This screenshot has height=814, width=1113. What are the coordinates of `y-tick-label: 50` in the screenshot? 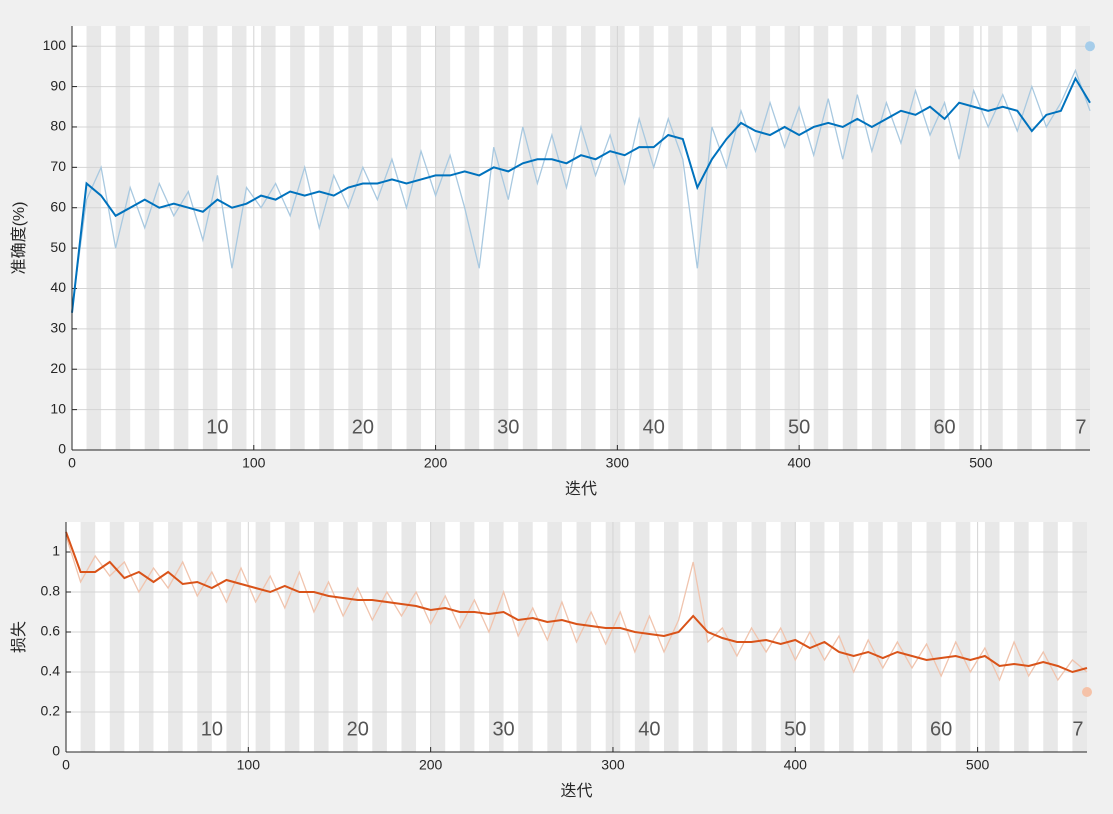 It's located at (58, 247).